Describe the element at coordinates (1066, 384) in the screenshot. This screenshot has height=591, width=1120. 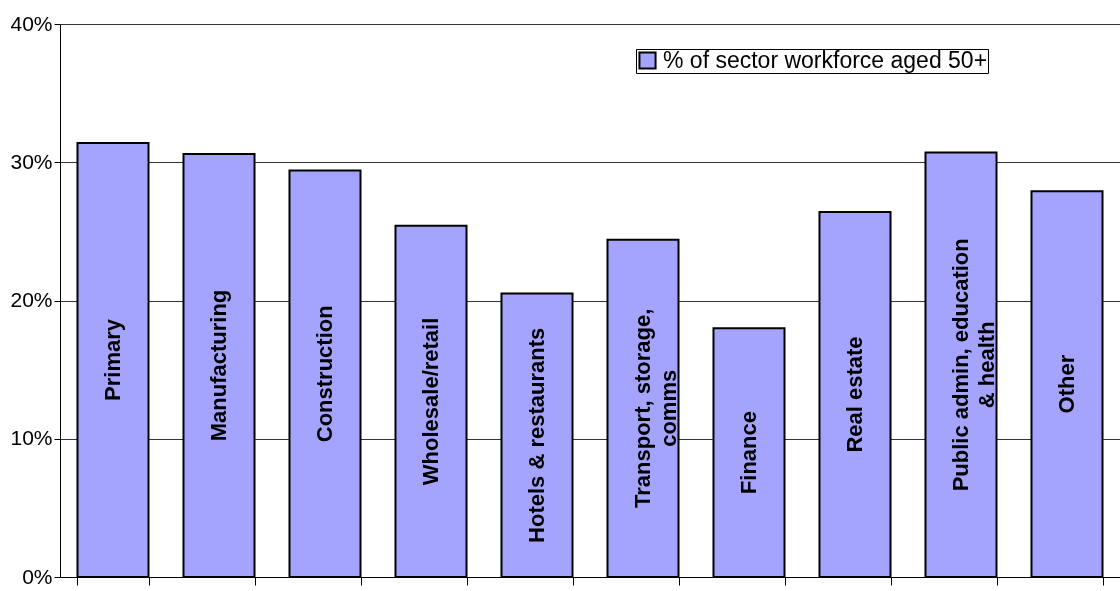
I see `x-tick-label: Other` at that location.